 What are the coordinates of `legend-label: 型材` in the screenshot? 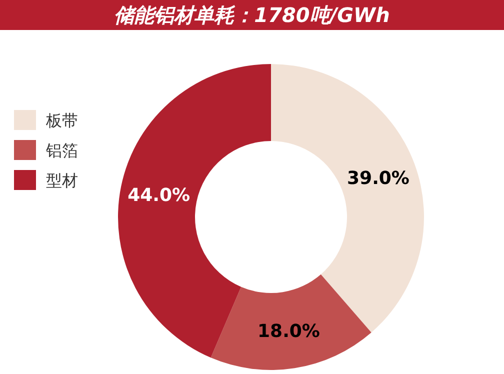 It's located at (62, 180).